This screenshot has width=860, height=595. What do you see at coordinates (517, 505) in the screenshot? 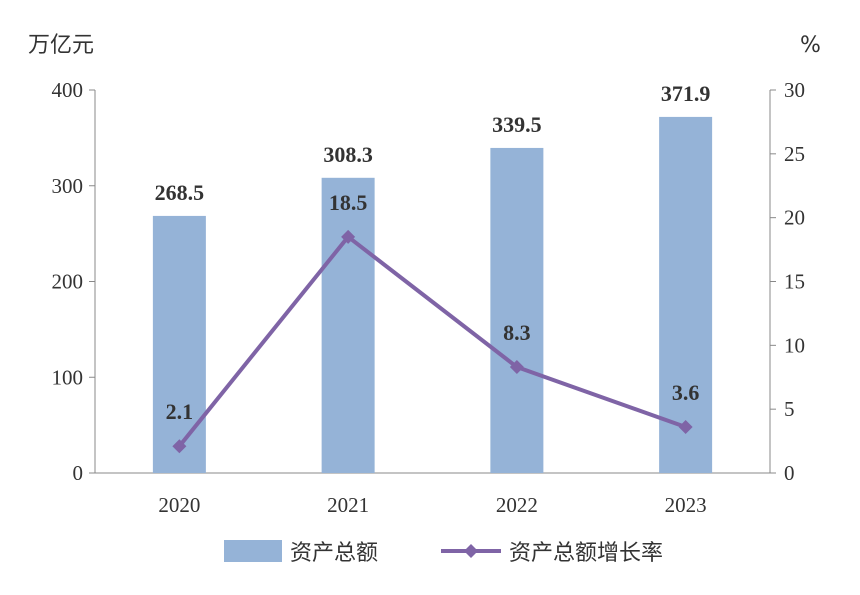
I see `x-tick-label: 2022` at bounding box center [517, 505].